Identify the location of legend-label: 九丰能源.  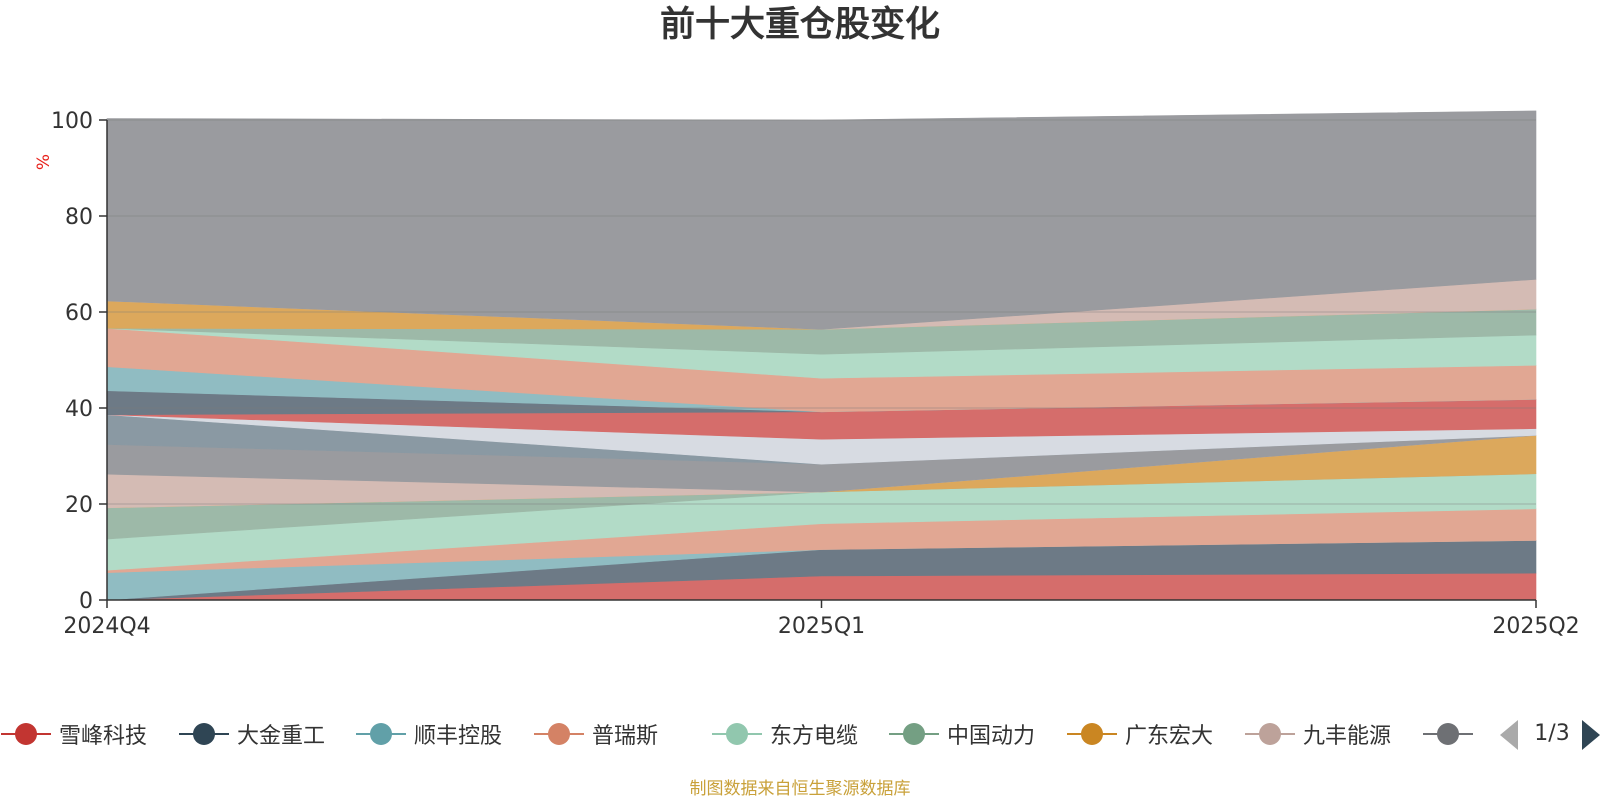
(1347, 736).